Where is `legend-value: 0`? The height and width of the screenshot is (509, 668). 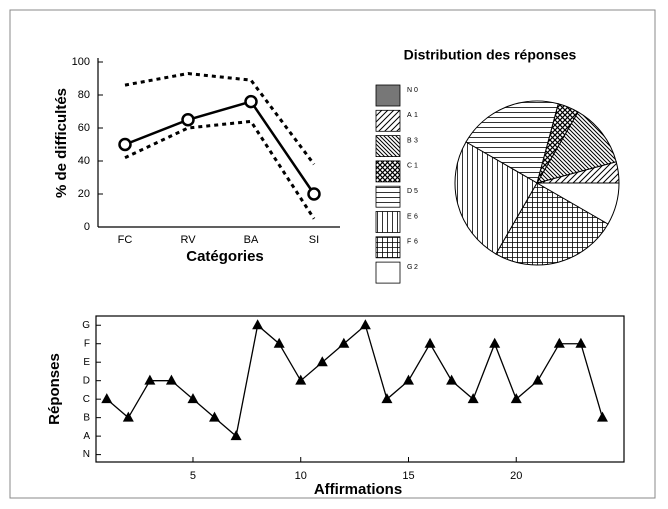
legend-value: 0 is located at coordinates (416, 90).